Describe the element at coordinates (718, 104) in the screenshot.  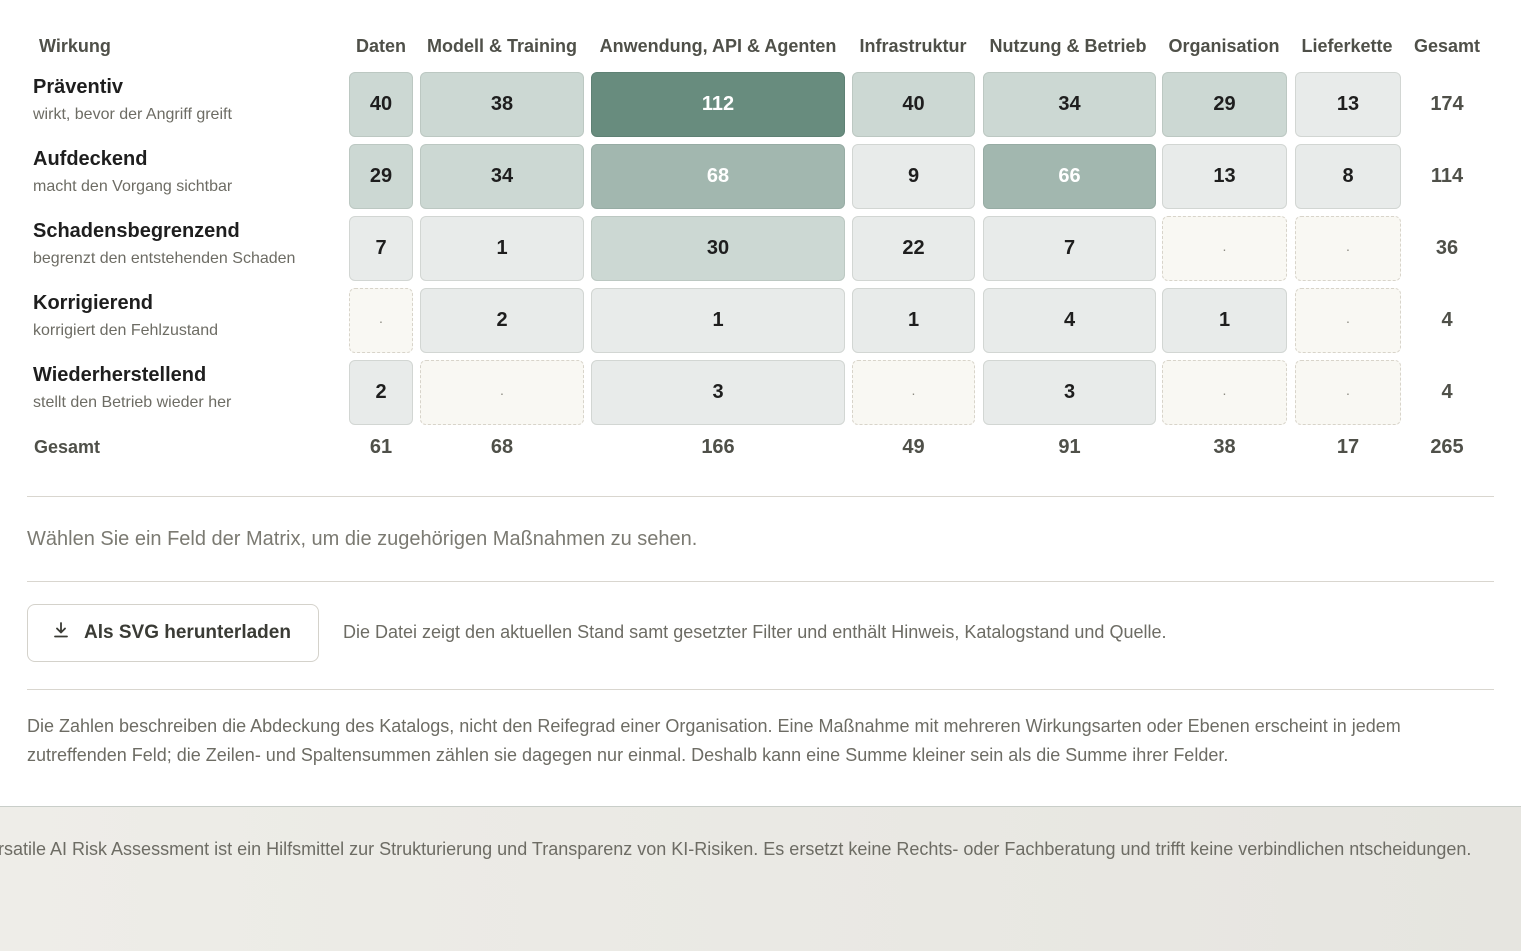
I see `matrix-cell: 112` at that location.